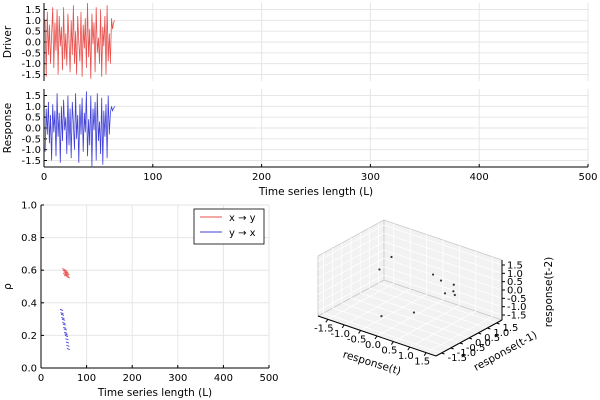 Image resolution: width=600 pixels, height=400 pixels. I want to click on z-tick-label: -1.0, so click(517, 307).